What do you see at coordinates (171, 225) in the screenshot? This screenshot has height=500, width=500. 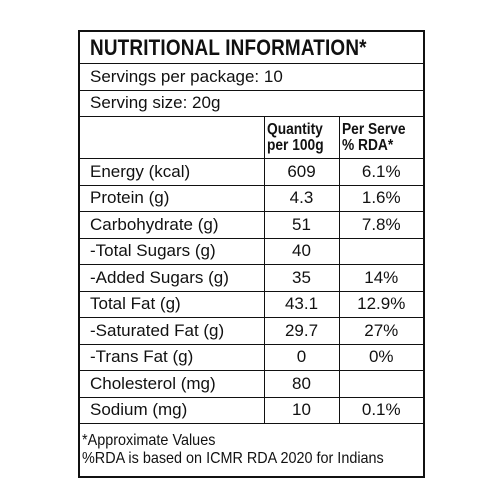 I see `nutrient-name: Carbohydrate (g)` at bounding box center [171, 225].